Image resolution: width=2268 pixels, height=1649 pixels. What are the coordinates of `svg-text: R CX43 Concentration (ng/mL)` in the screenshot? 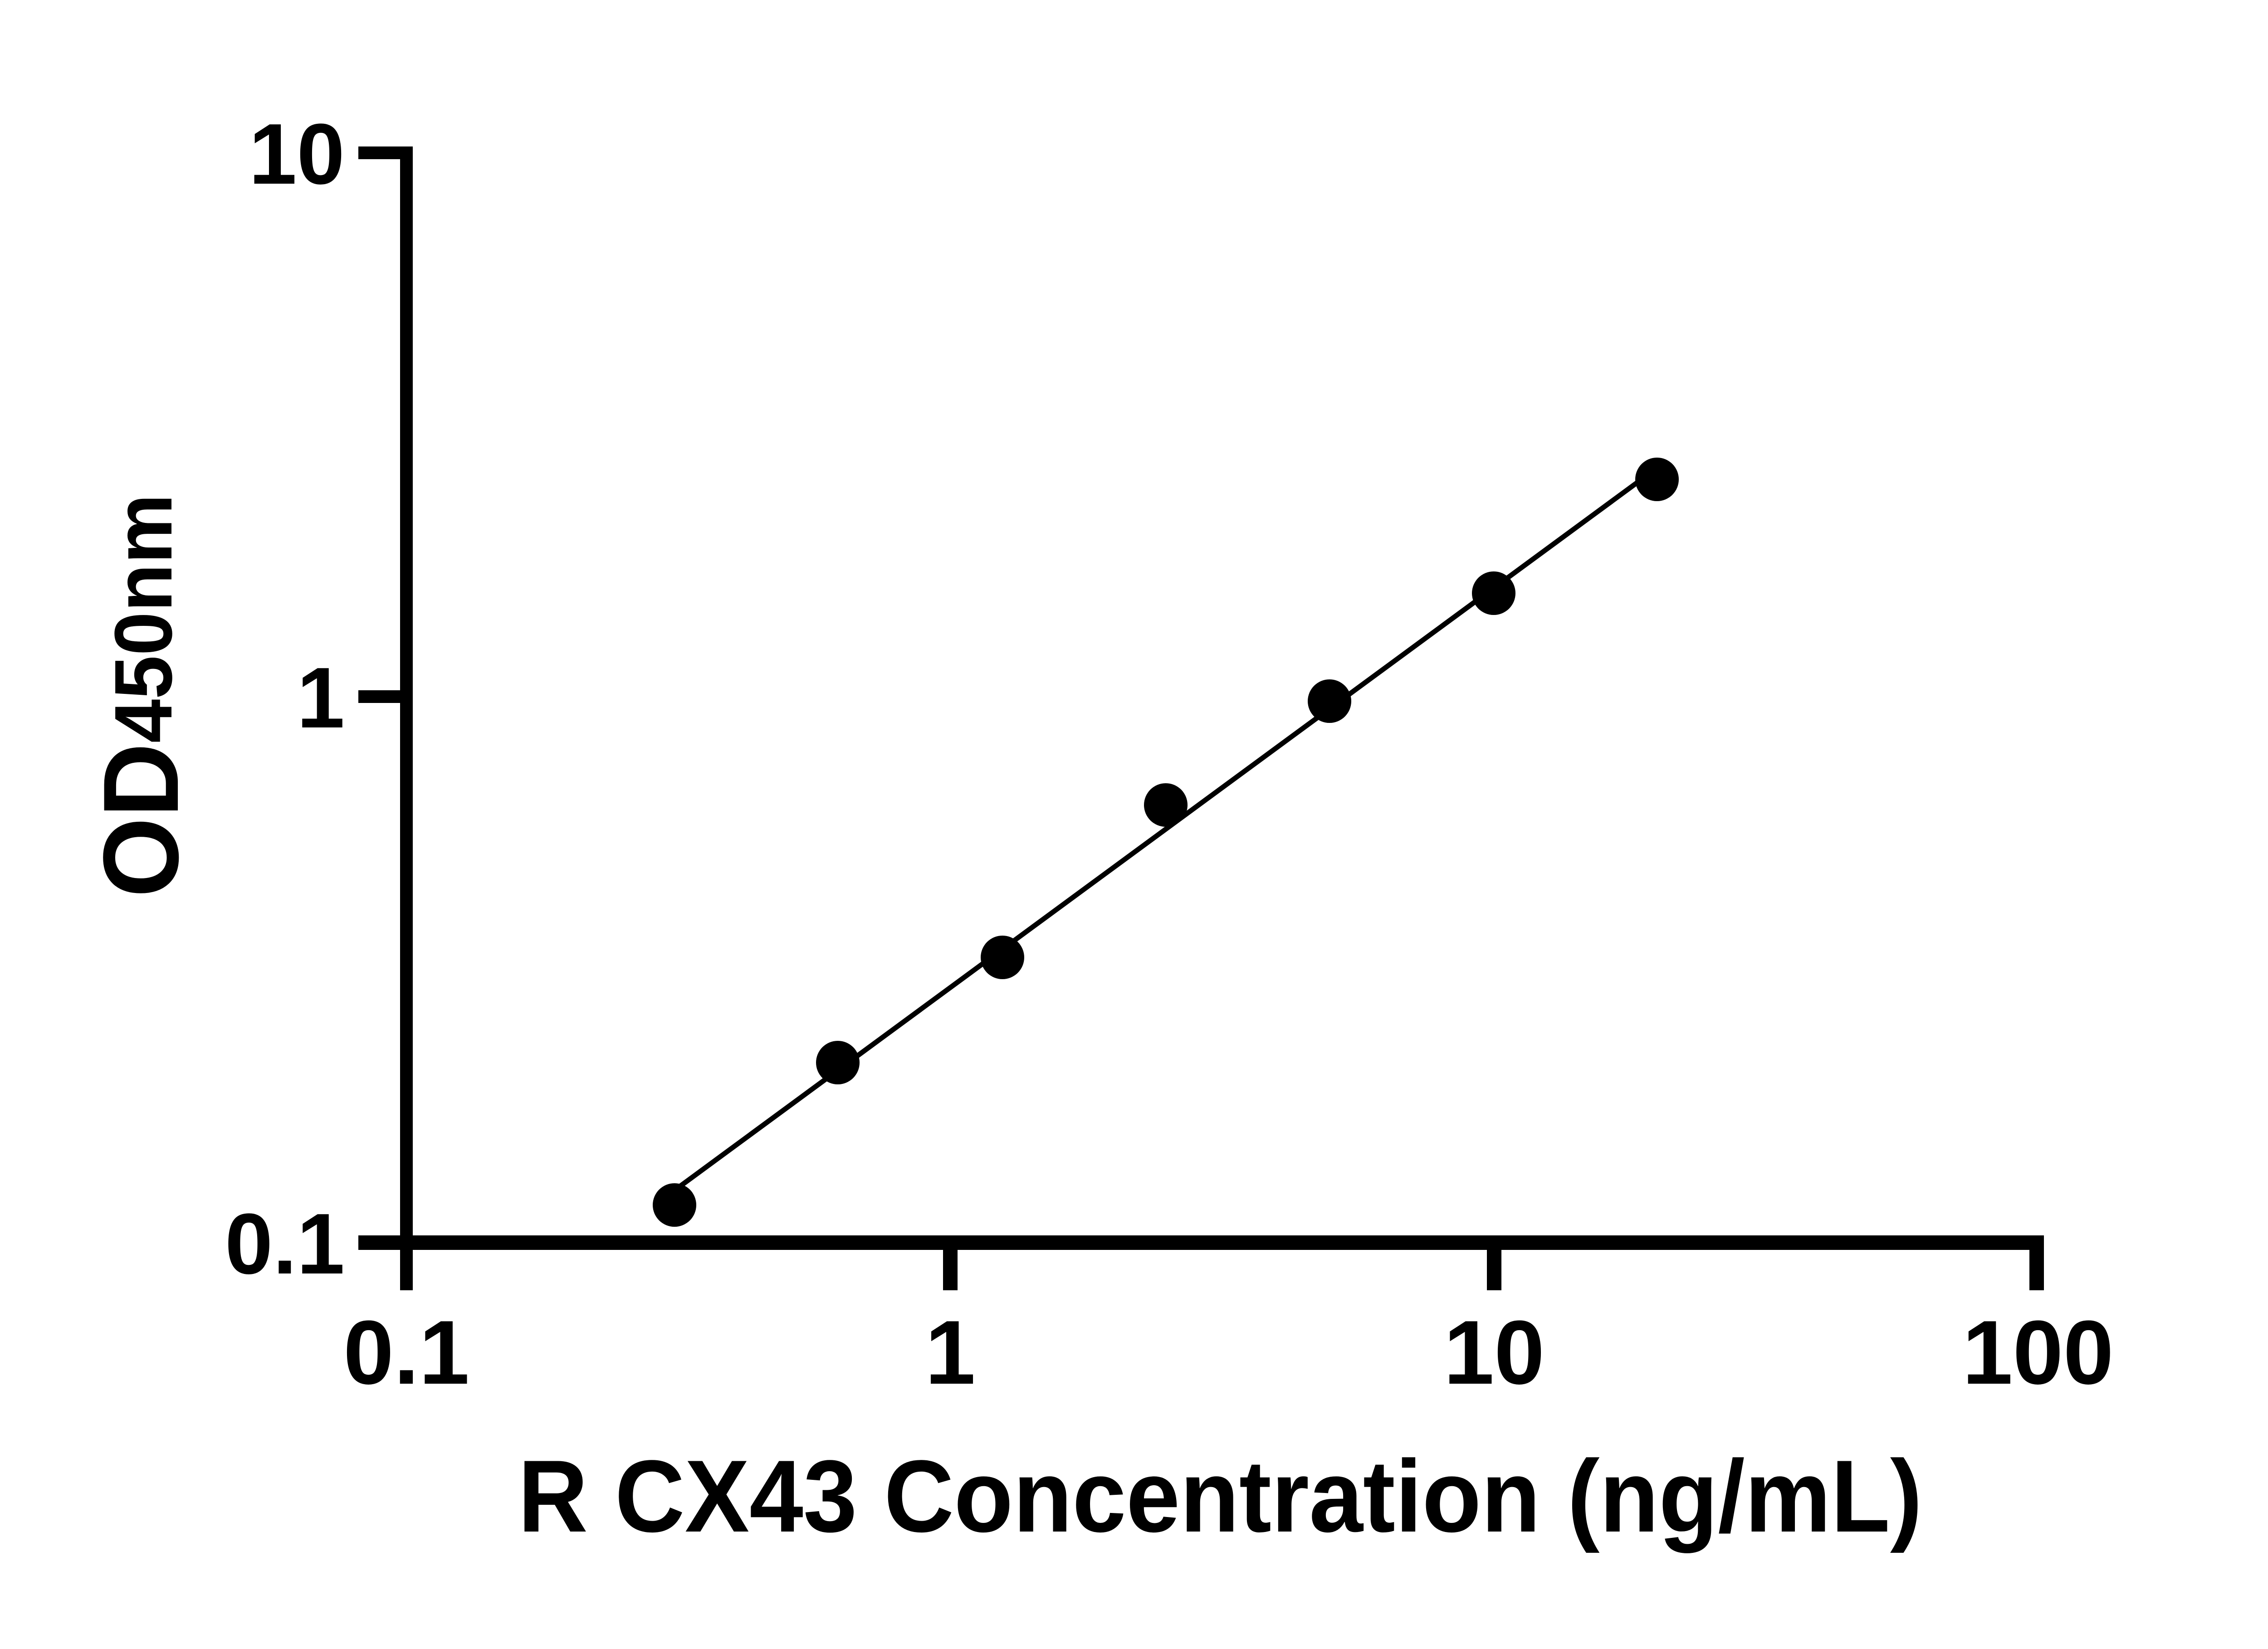 It's located at (1220, 1496).